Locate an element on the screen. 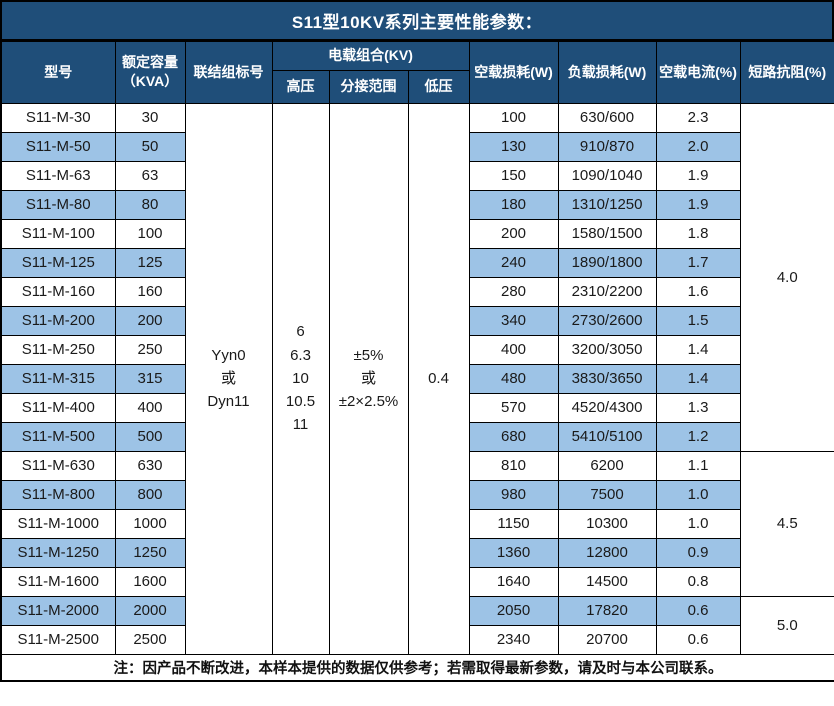  cell-no-load-loss: 130 is located at coordinates (513, 146).